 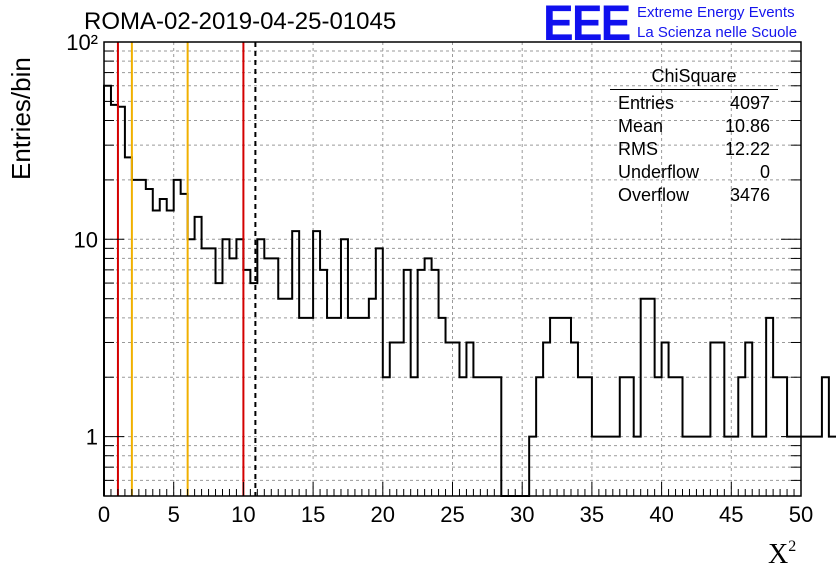 I want to click on stats-row-entries: Entries 4097, so click(x=694, y=103).